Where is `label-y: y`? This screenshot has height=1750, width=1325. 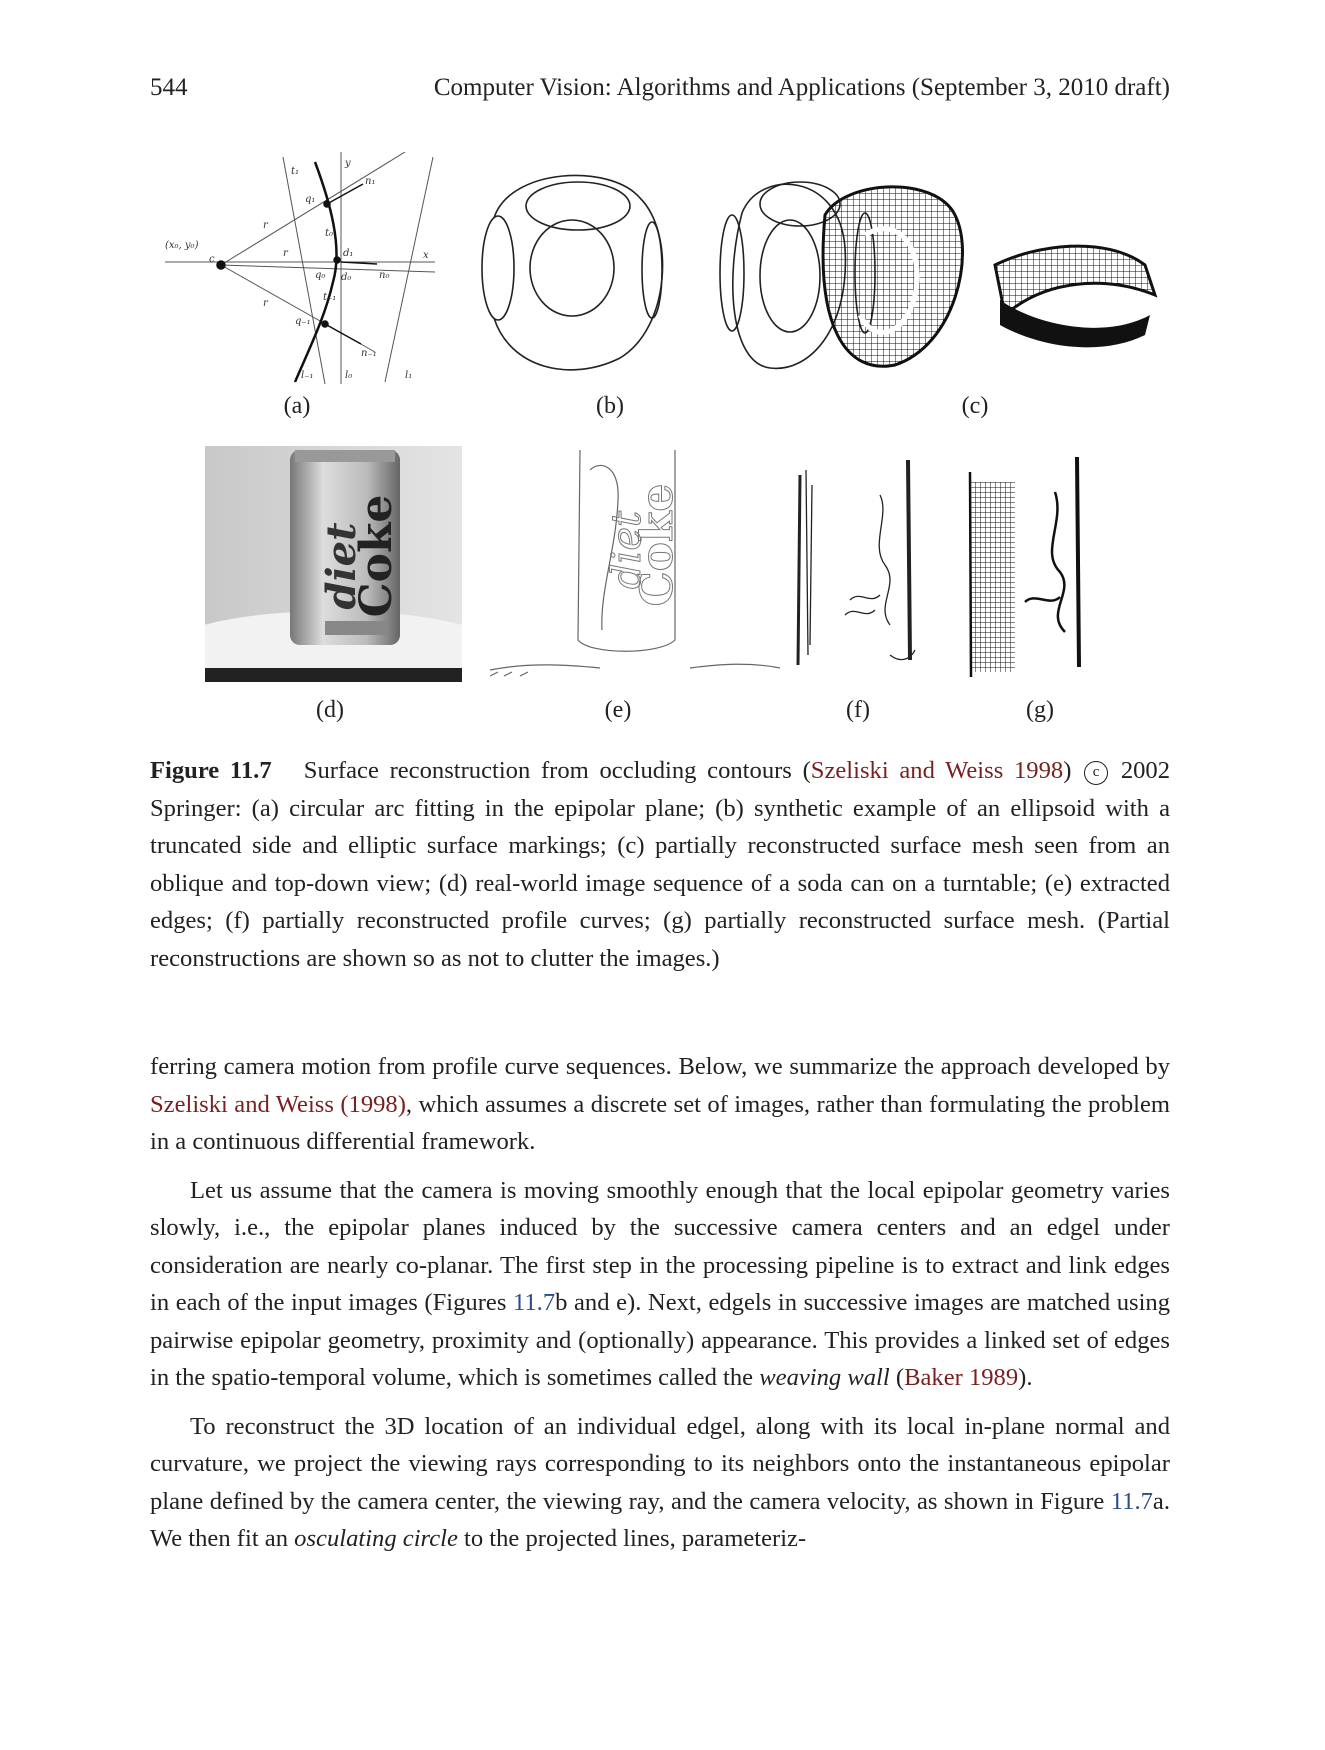 label-y: y is located at coordinates (347, 163).